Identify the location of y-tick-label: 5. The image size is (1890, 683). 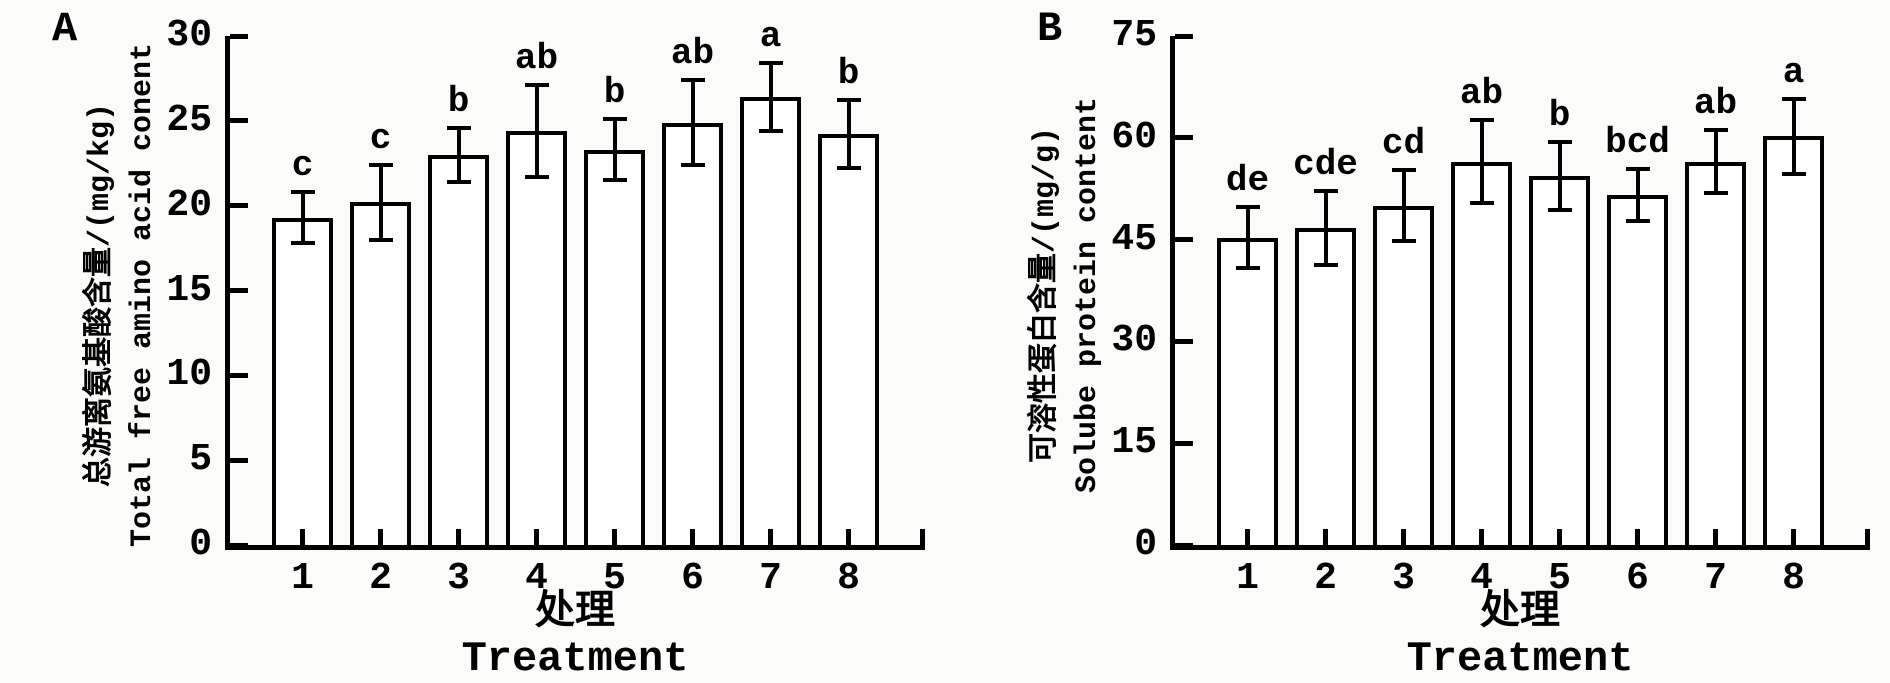
(200, 460).